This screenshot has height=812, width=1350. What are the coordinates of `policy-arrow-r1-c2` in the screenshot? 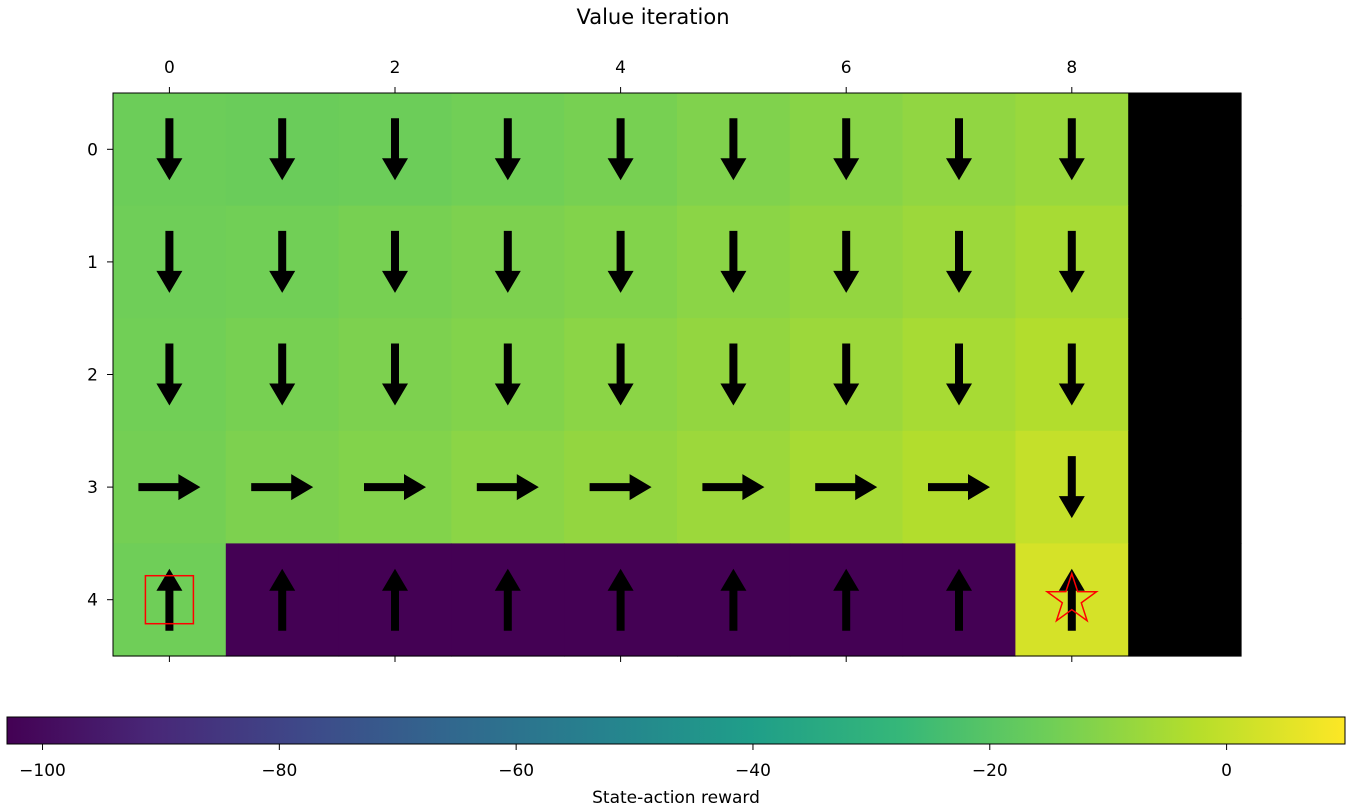 It's located at (395, 261).